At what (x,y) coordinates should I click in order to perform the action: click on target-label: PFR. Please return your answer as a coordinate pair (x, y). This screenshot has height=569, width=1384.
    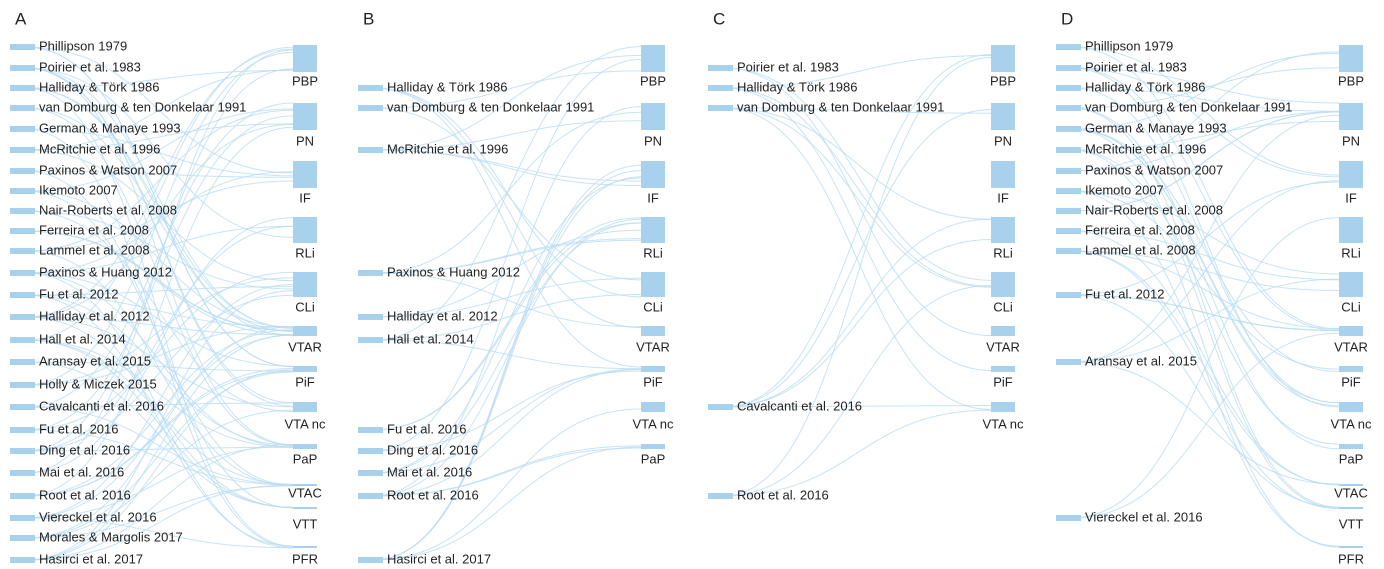
    Looking at the image, I should click on (305, 558).